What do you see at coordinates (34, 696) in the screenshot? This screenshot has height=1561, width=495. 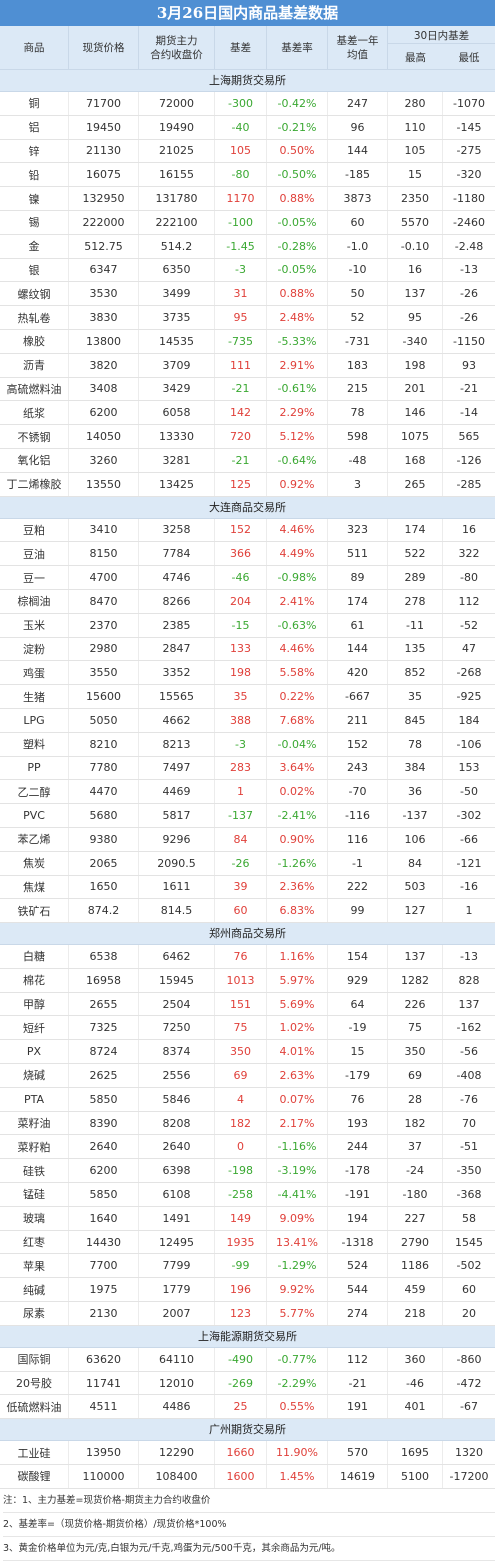 I see `cell-commodity: 生猪` at bounding box center [34, 696].